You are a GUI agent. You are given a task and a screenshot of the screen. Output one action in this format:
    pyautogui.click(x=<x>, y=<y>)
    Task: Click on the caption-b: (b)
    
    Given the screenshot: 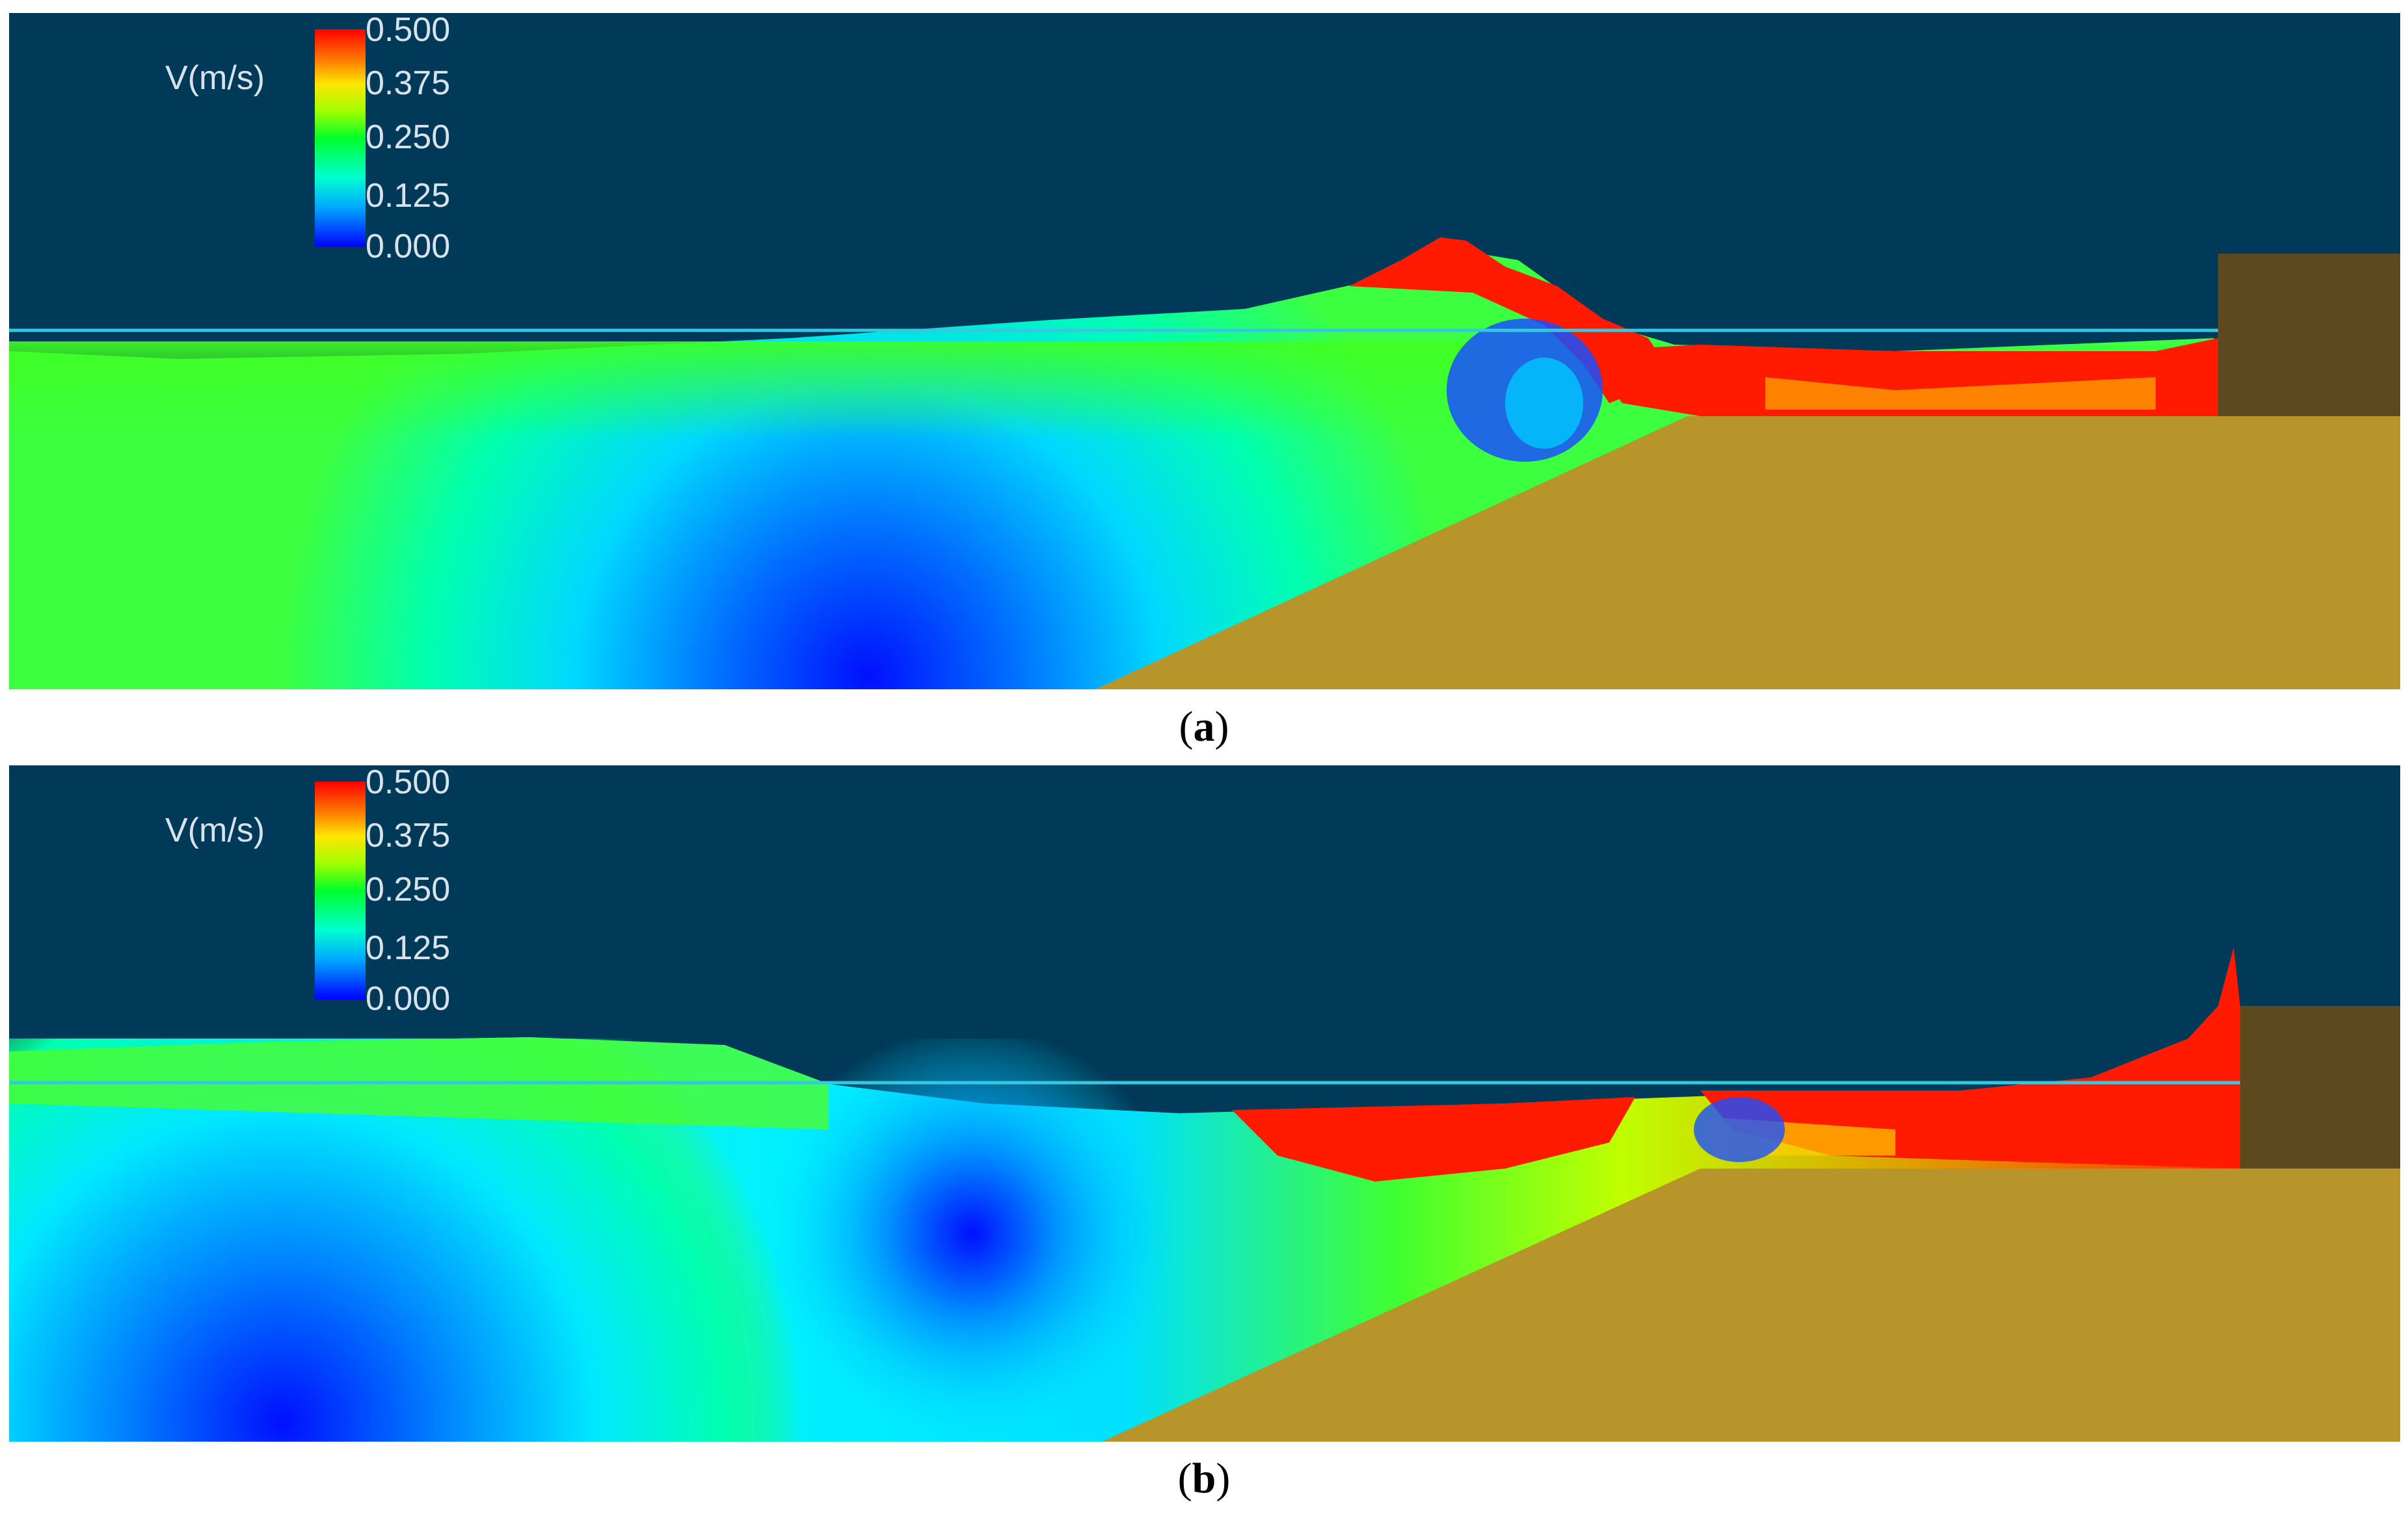 What is the action you would take?
    pyautogui.click(x=1204, y=1478)
    